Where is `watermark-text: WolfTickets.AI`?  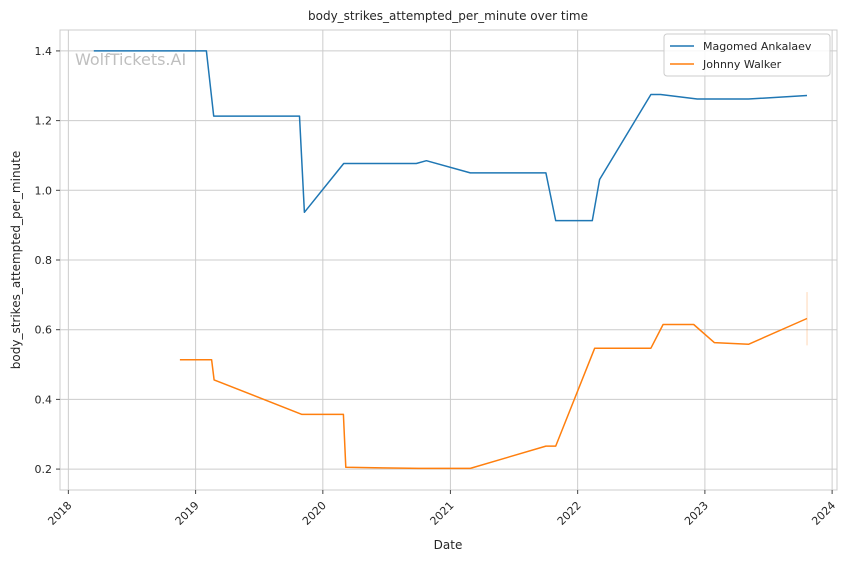
watermark-text: WolfTickets.AI is located at coordinates (130, 59).